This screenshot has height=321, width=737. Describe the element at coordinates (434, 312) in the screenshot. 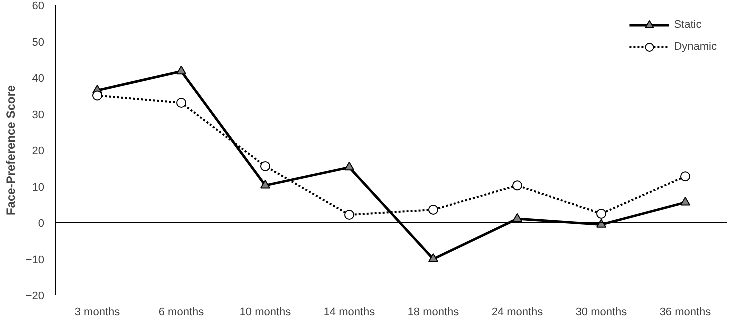

I see `x-tick-label: 18 months` at that location.